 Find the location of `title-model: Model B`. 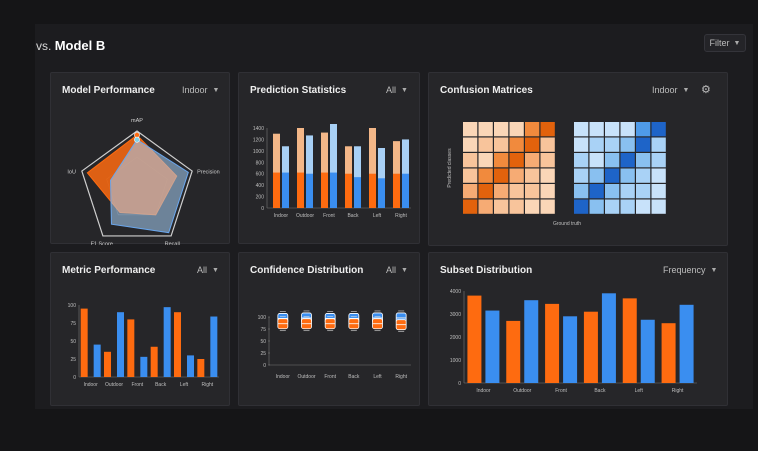

title-model: Model B is located at coordinates (80, 45).